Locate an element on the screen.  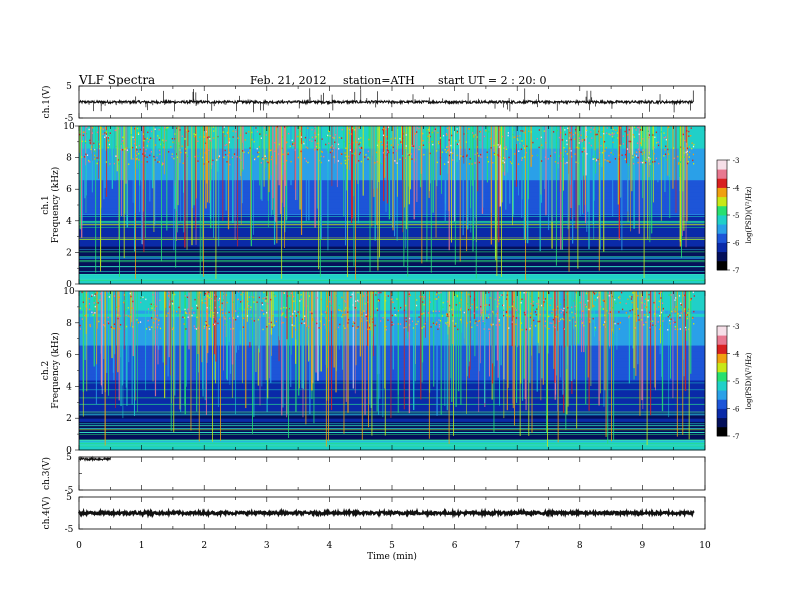
x-tick-label-4: 4 is located at coordinates (330, 546).